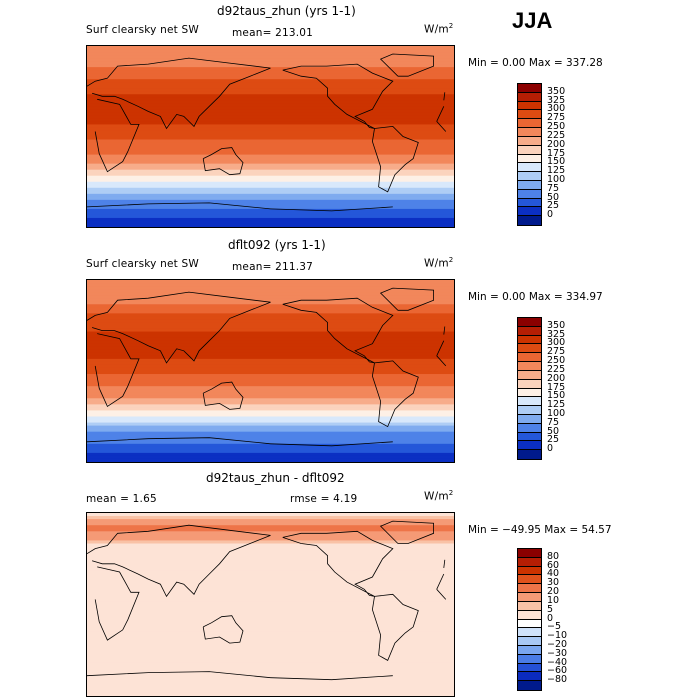 The height and width of the screenshot is (700, 700). Describe the element at coordinates (439, 263) in the screenshot. I see `panel-2-units: W/m2` at that location.